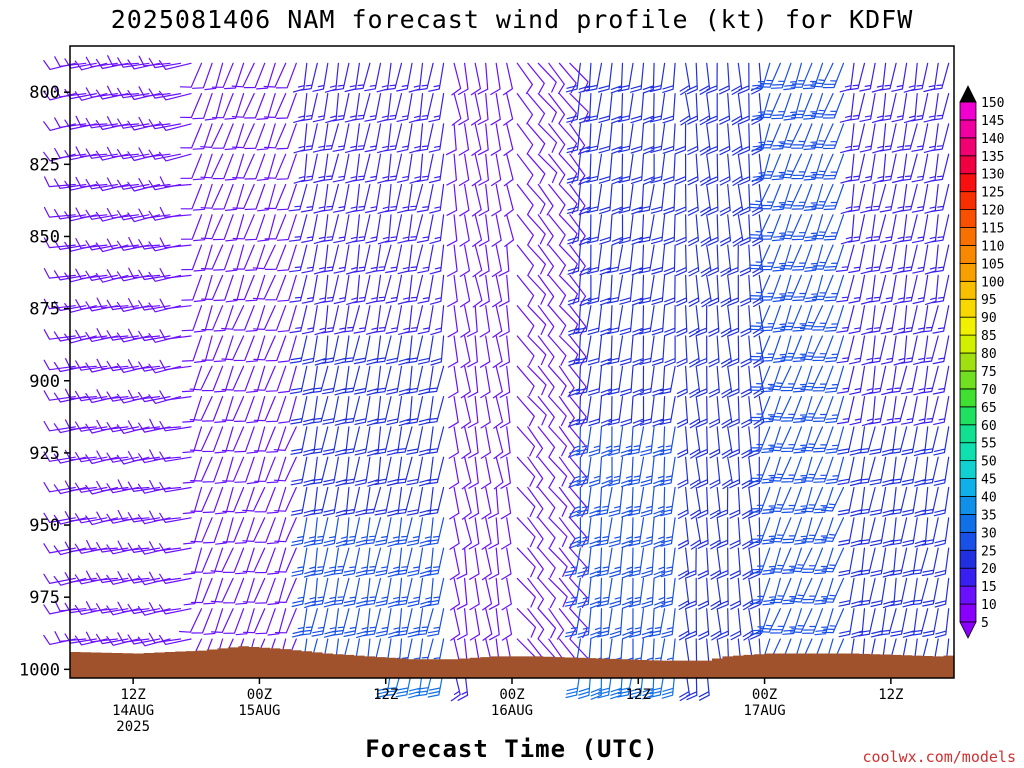  I want to click on colorbar-label: 85, so click(989, 336).